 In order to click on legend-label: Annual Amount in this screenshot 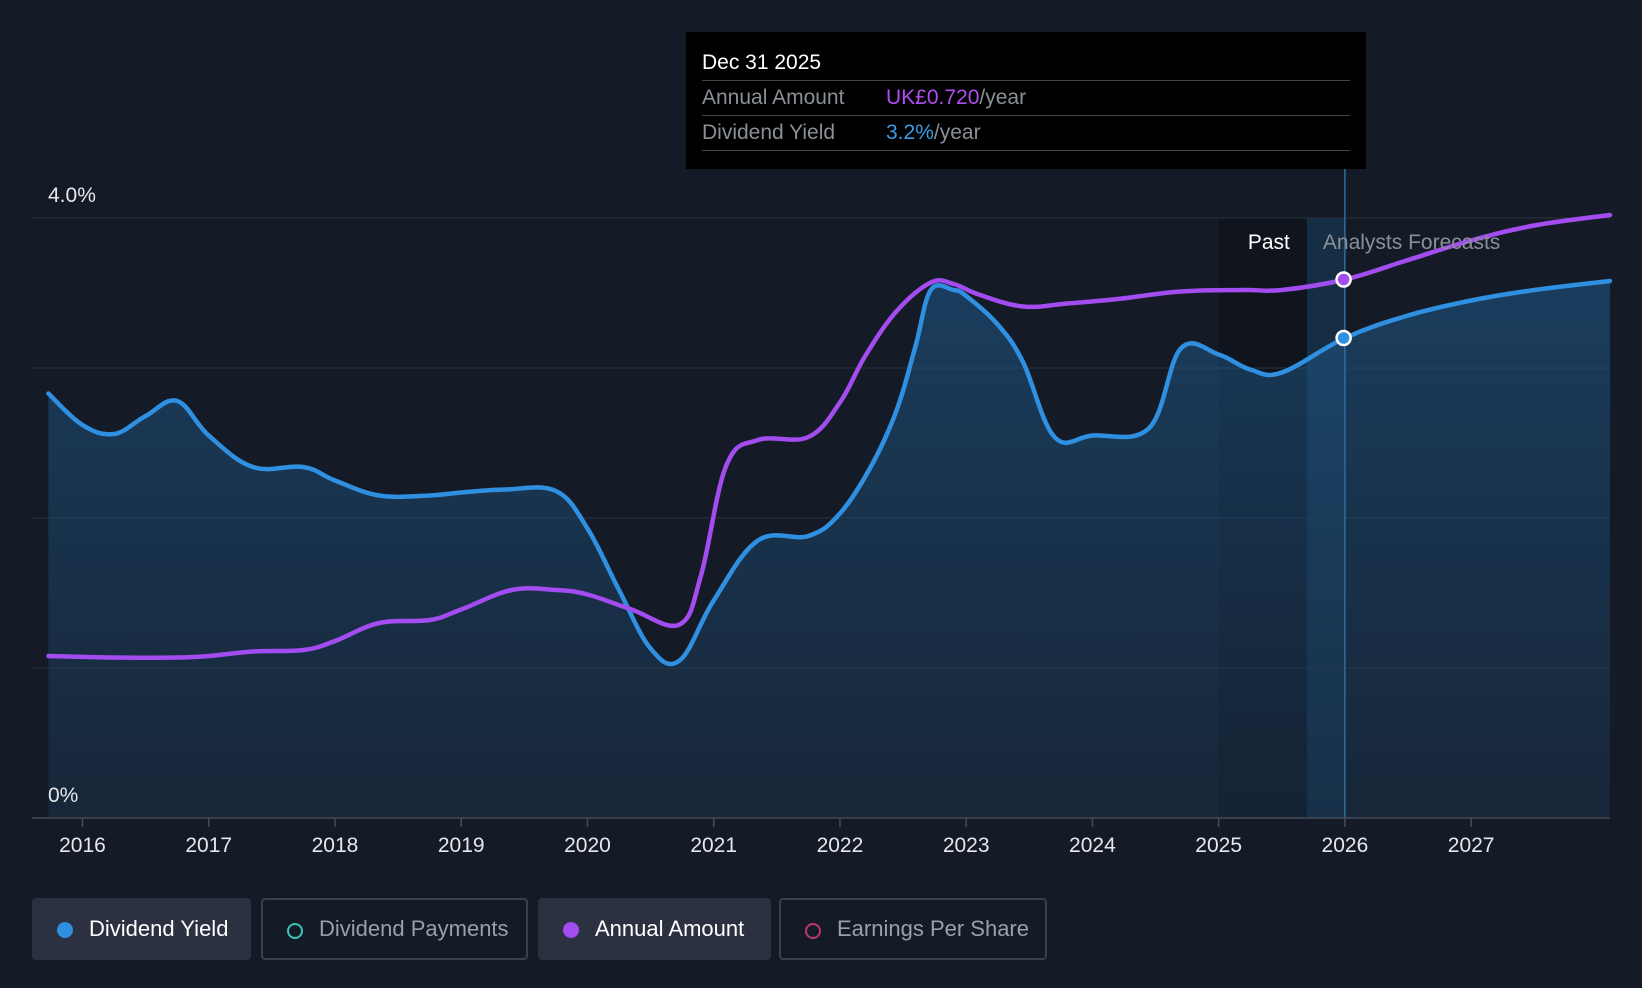, I will do `click(670, 928)`.